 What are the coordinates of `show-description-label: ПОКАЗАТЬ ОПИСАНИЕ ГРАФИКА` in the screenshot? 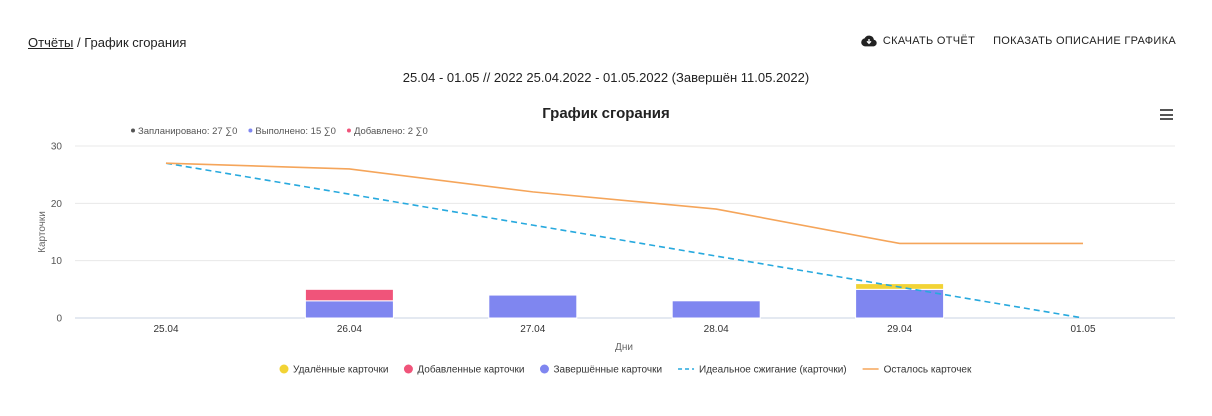 It's located at (1084, 41).